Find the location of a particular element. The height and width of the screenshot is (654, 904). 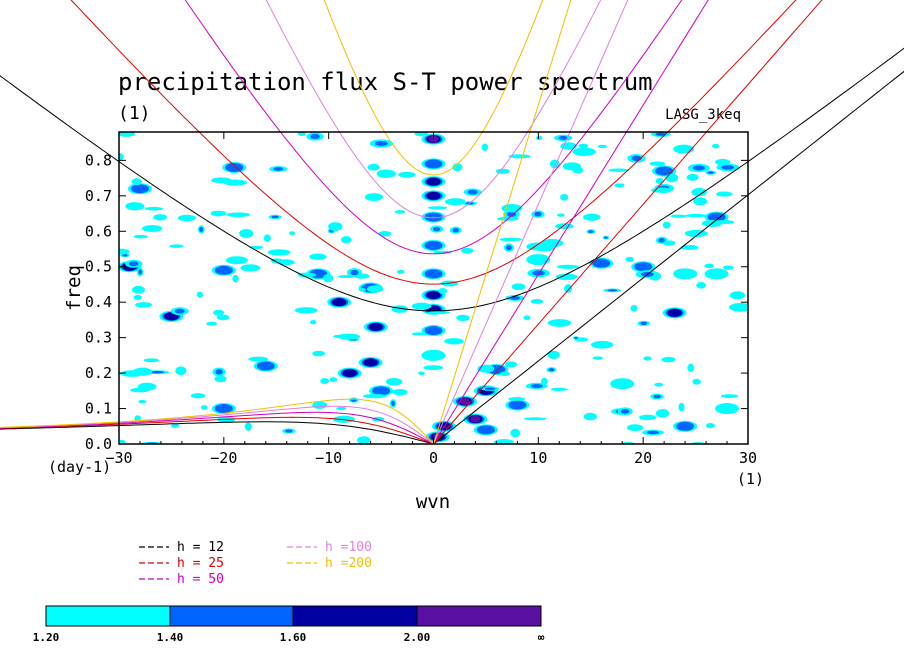

y-tick-label: 0.2 is located at coordinates (98, 373).